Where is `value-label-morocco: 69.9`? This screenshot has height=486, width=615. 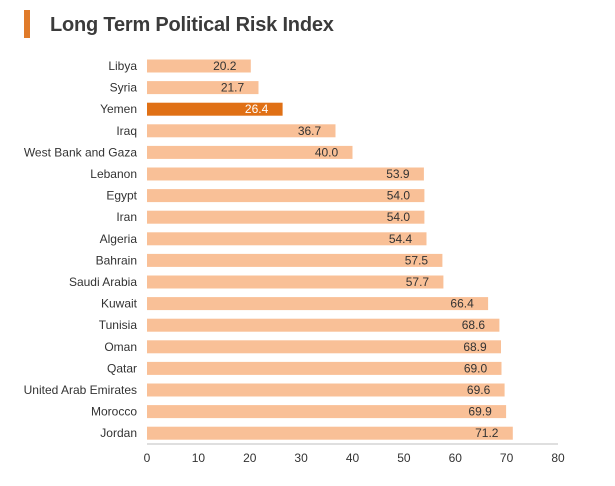
value-label-morocco: 69.9 is located at coordinates (480, 412).